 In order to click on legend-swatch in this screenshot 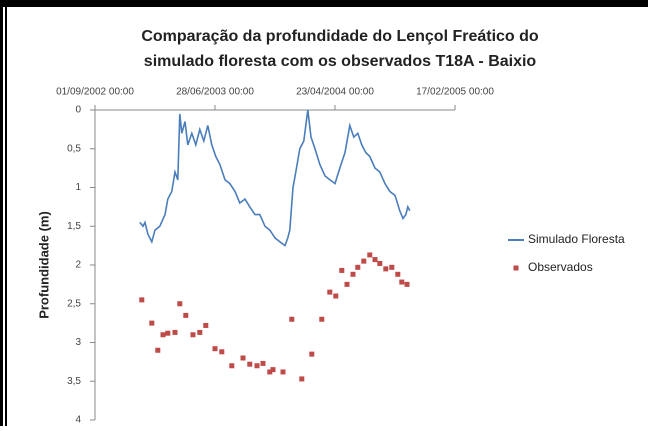, I will do `click(516, 268)`.